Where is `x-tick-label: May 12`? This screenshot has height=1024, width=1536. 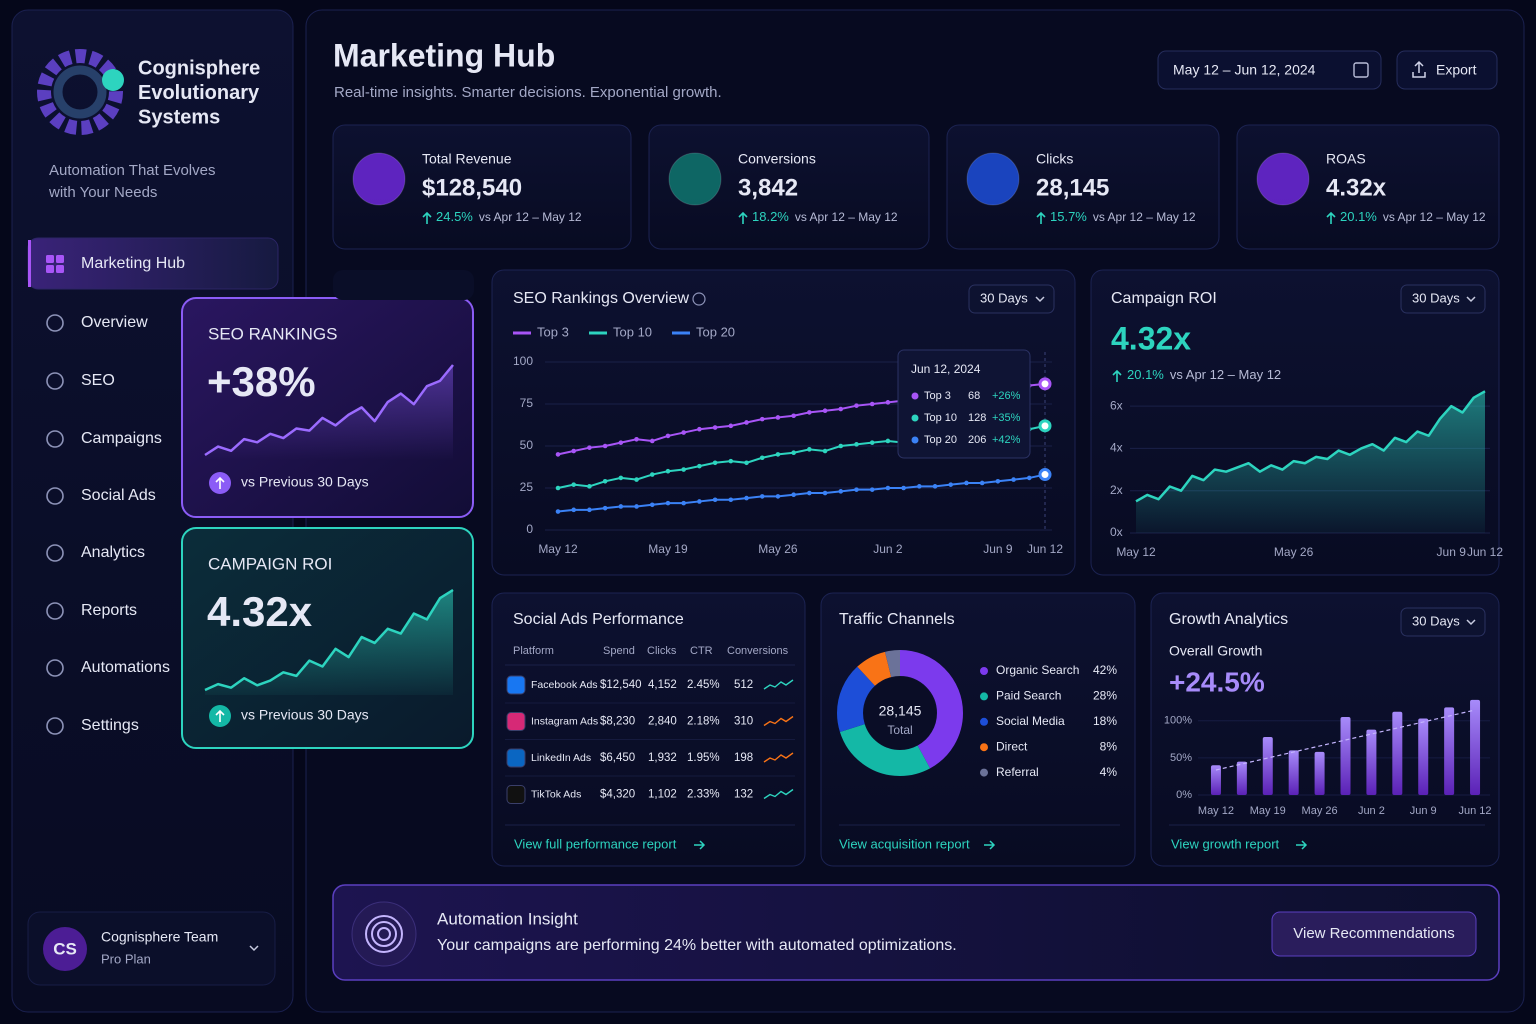 x-tick-label: May 12 is located at coordinates (1136, 552).